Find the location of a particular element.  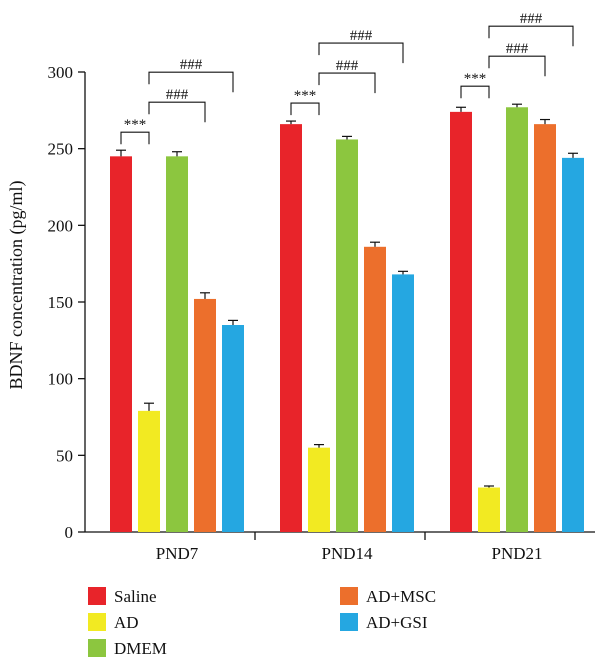

y-tick-label: 0 is located at coordinates (69, 532).